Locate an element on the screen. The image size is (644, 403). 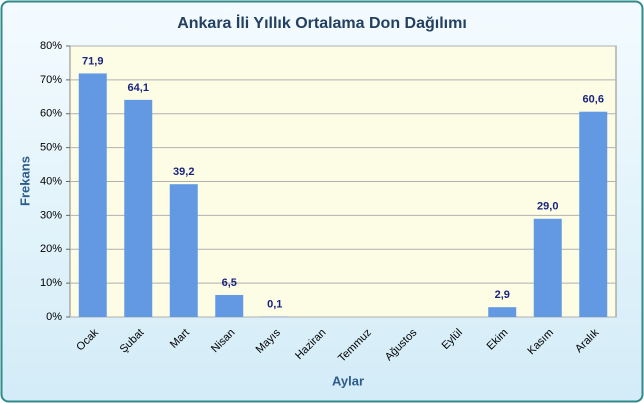
chart-title: Ankara İli Yıllık Ortalama Don Dağılımı is located at coordinates (322, 23).